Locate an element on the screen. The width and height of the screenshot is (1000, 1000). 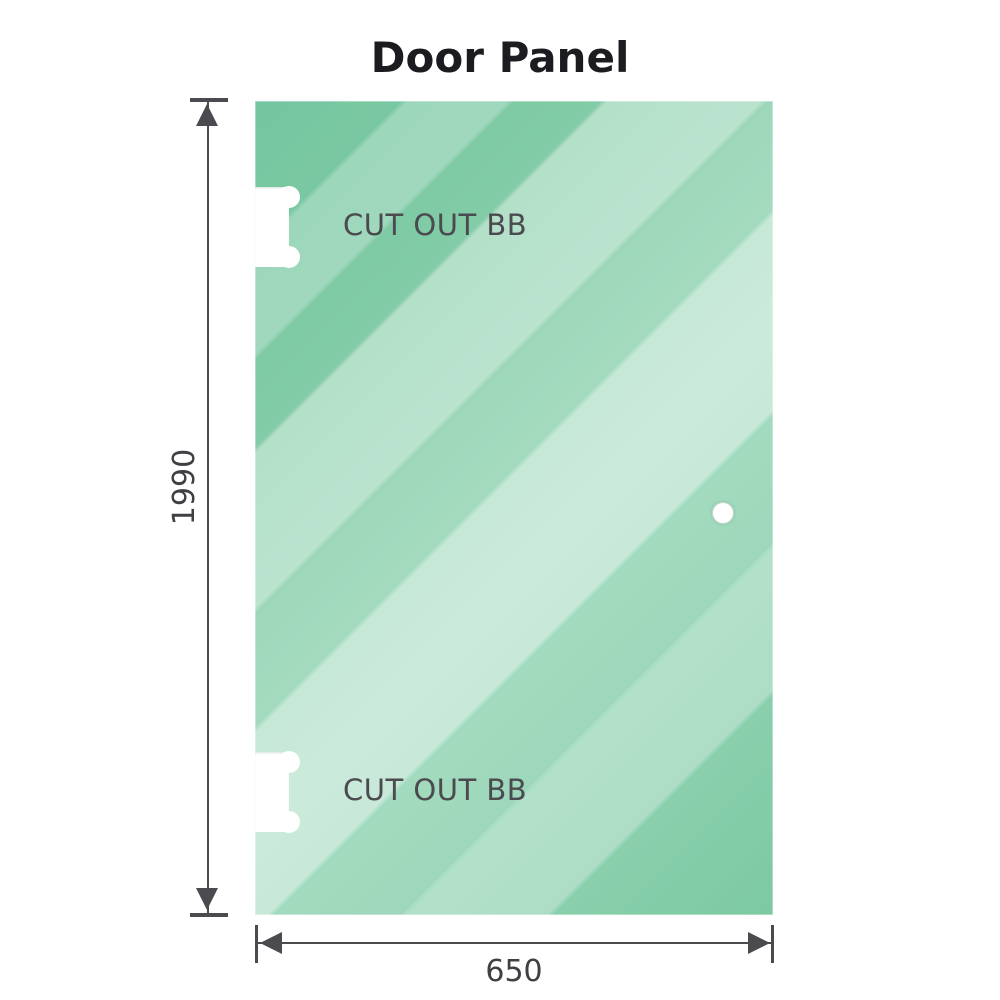
arrow-up-icon is located at coordinates (207, 115).